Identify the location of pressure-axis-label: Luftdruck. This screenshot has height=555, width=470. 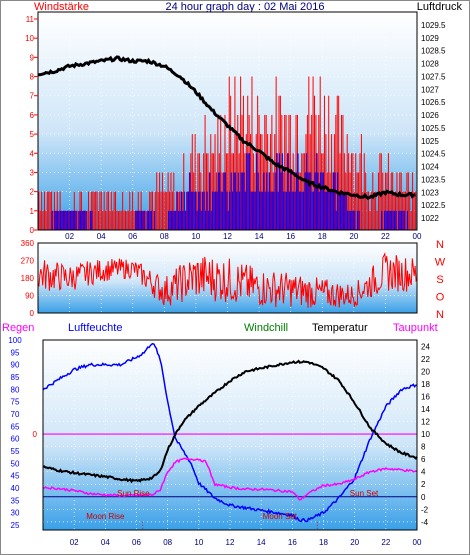
(440, 7).